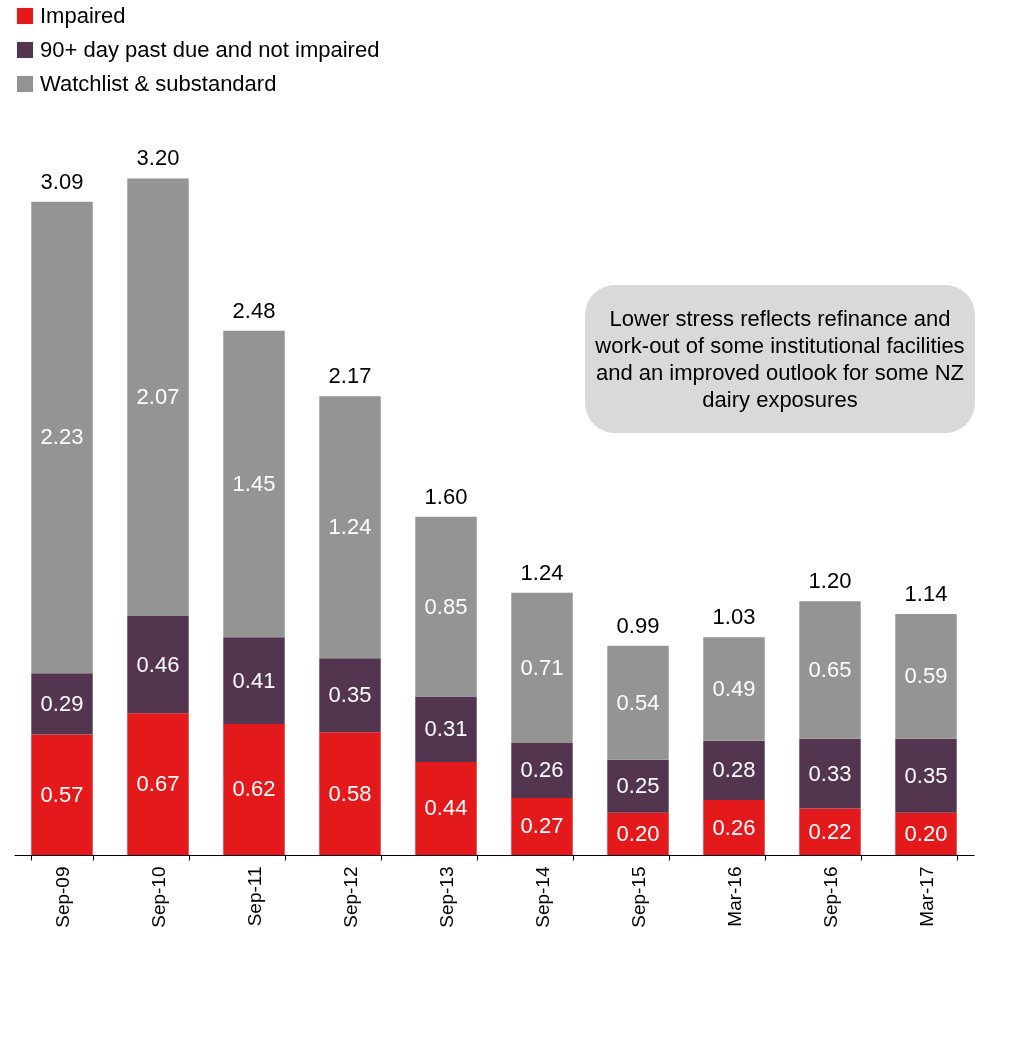  I want to click on data-label: 0.29, so click(62, 703).